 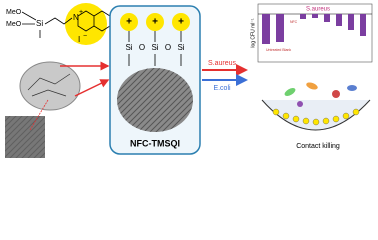 What do you see at coordinates (222, 63) in the screenshot?
I see `arrow-label: S.aureus` at bounding box center [222, 63].